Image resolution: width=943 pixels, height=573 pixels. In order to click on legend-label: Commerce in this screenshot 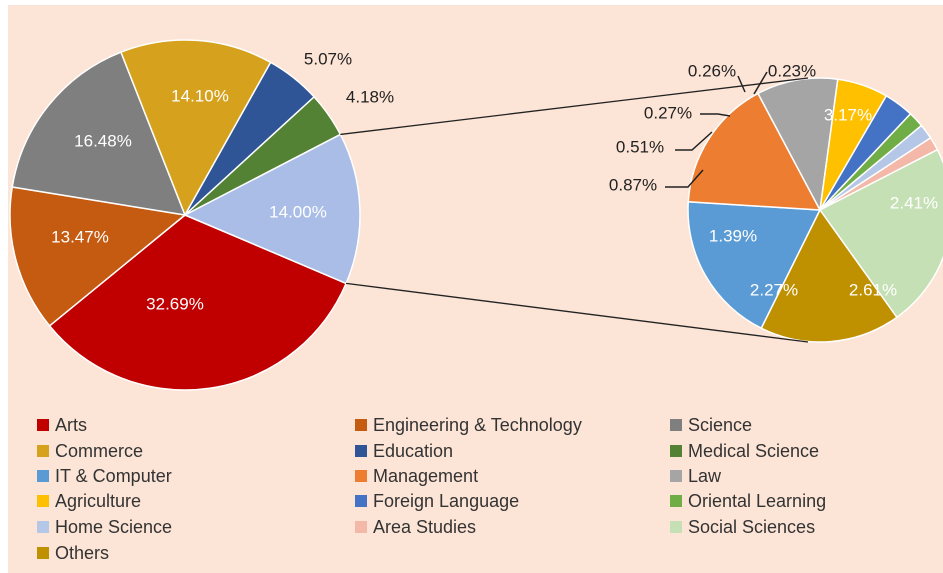, I will do `click(99, 451)`.